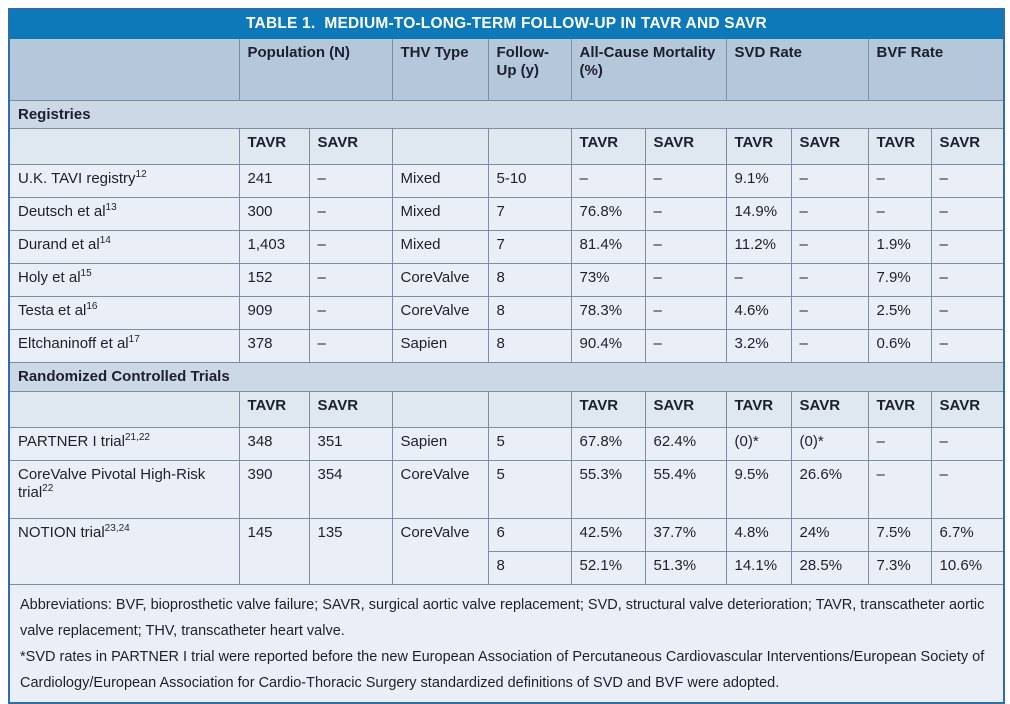  What do you see at coordinates (274, 247) in the screenshot?
I see `cell-population-tavr: 1,403` at bounding box center [274, 247].